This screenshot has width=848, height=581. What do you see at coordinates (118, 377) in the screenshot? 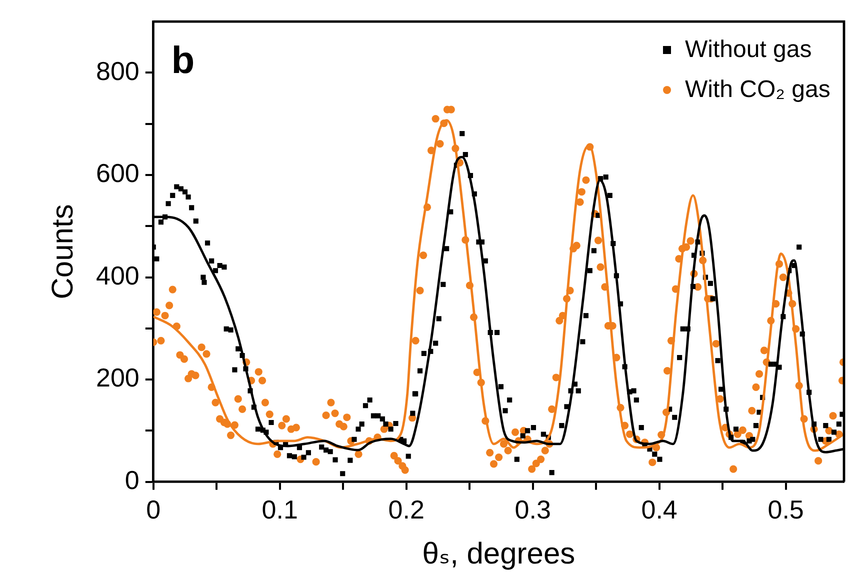
I see `y-tick-label: 200` at bounding box center [118, 377].